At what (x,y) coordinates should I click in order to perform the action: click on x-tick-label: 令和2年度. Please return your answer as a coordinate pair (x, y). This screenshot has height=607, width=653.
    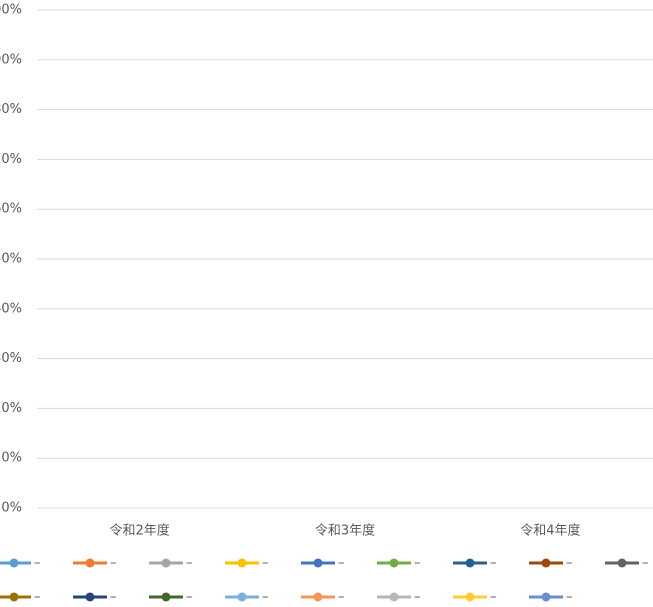
    Looking at the image, I should click on (140, 531).